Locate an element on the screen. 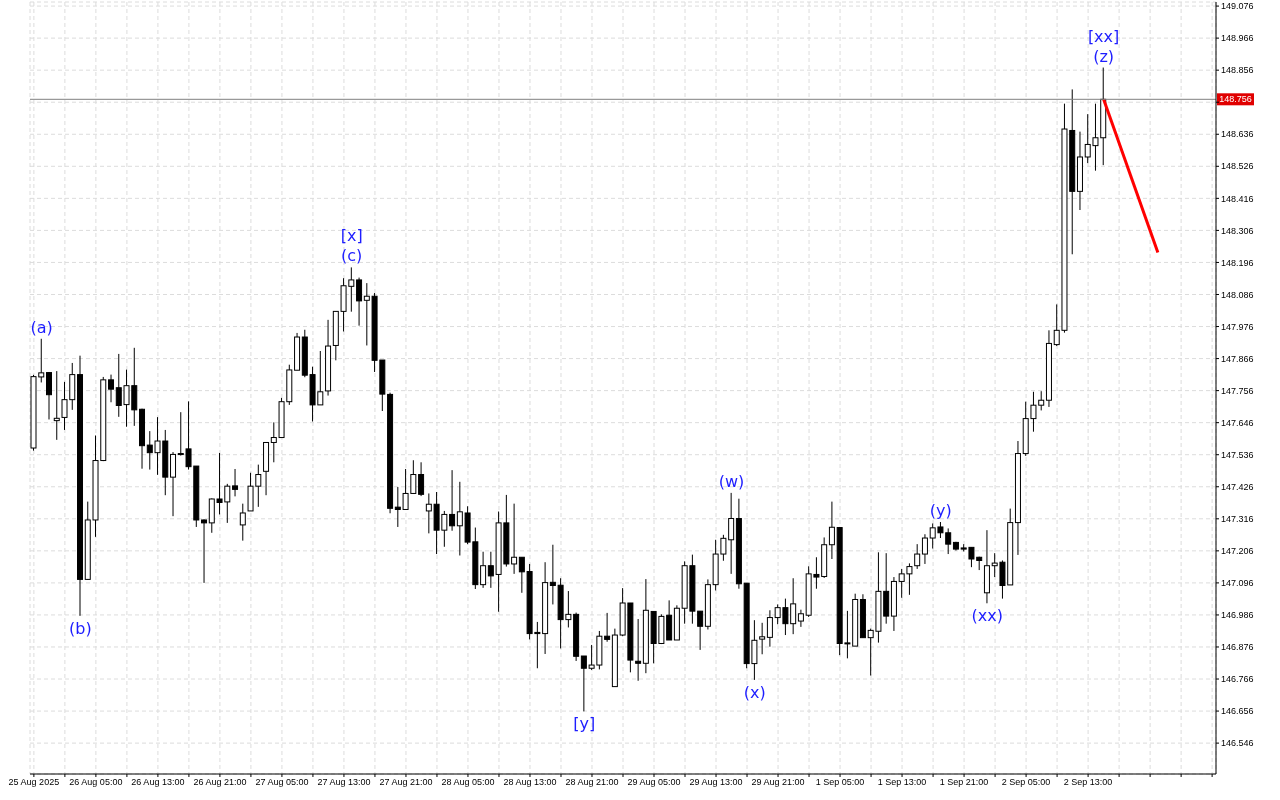 This screenshot has width=1280, height=800. y-tick-label: 147.646 is located at coordinates (1237, 422).